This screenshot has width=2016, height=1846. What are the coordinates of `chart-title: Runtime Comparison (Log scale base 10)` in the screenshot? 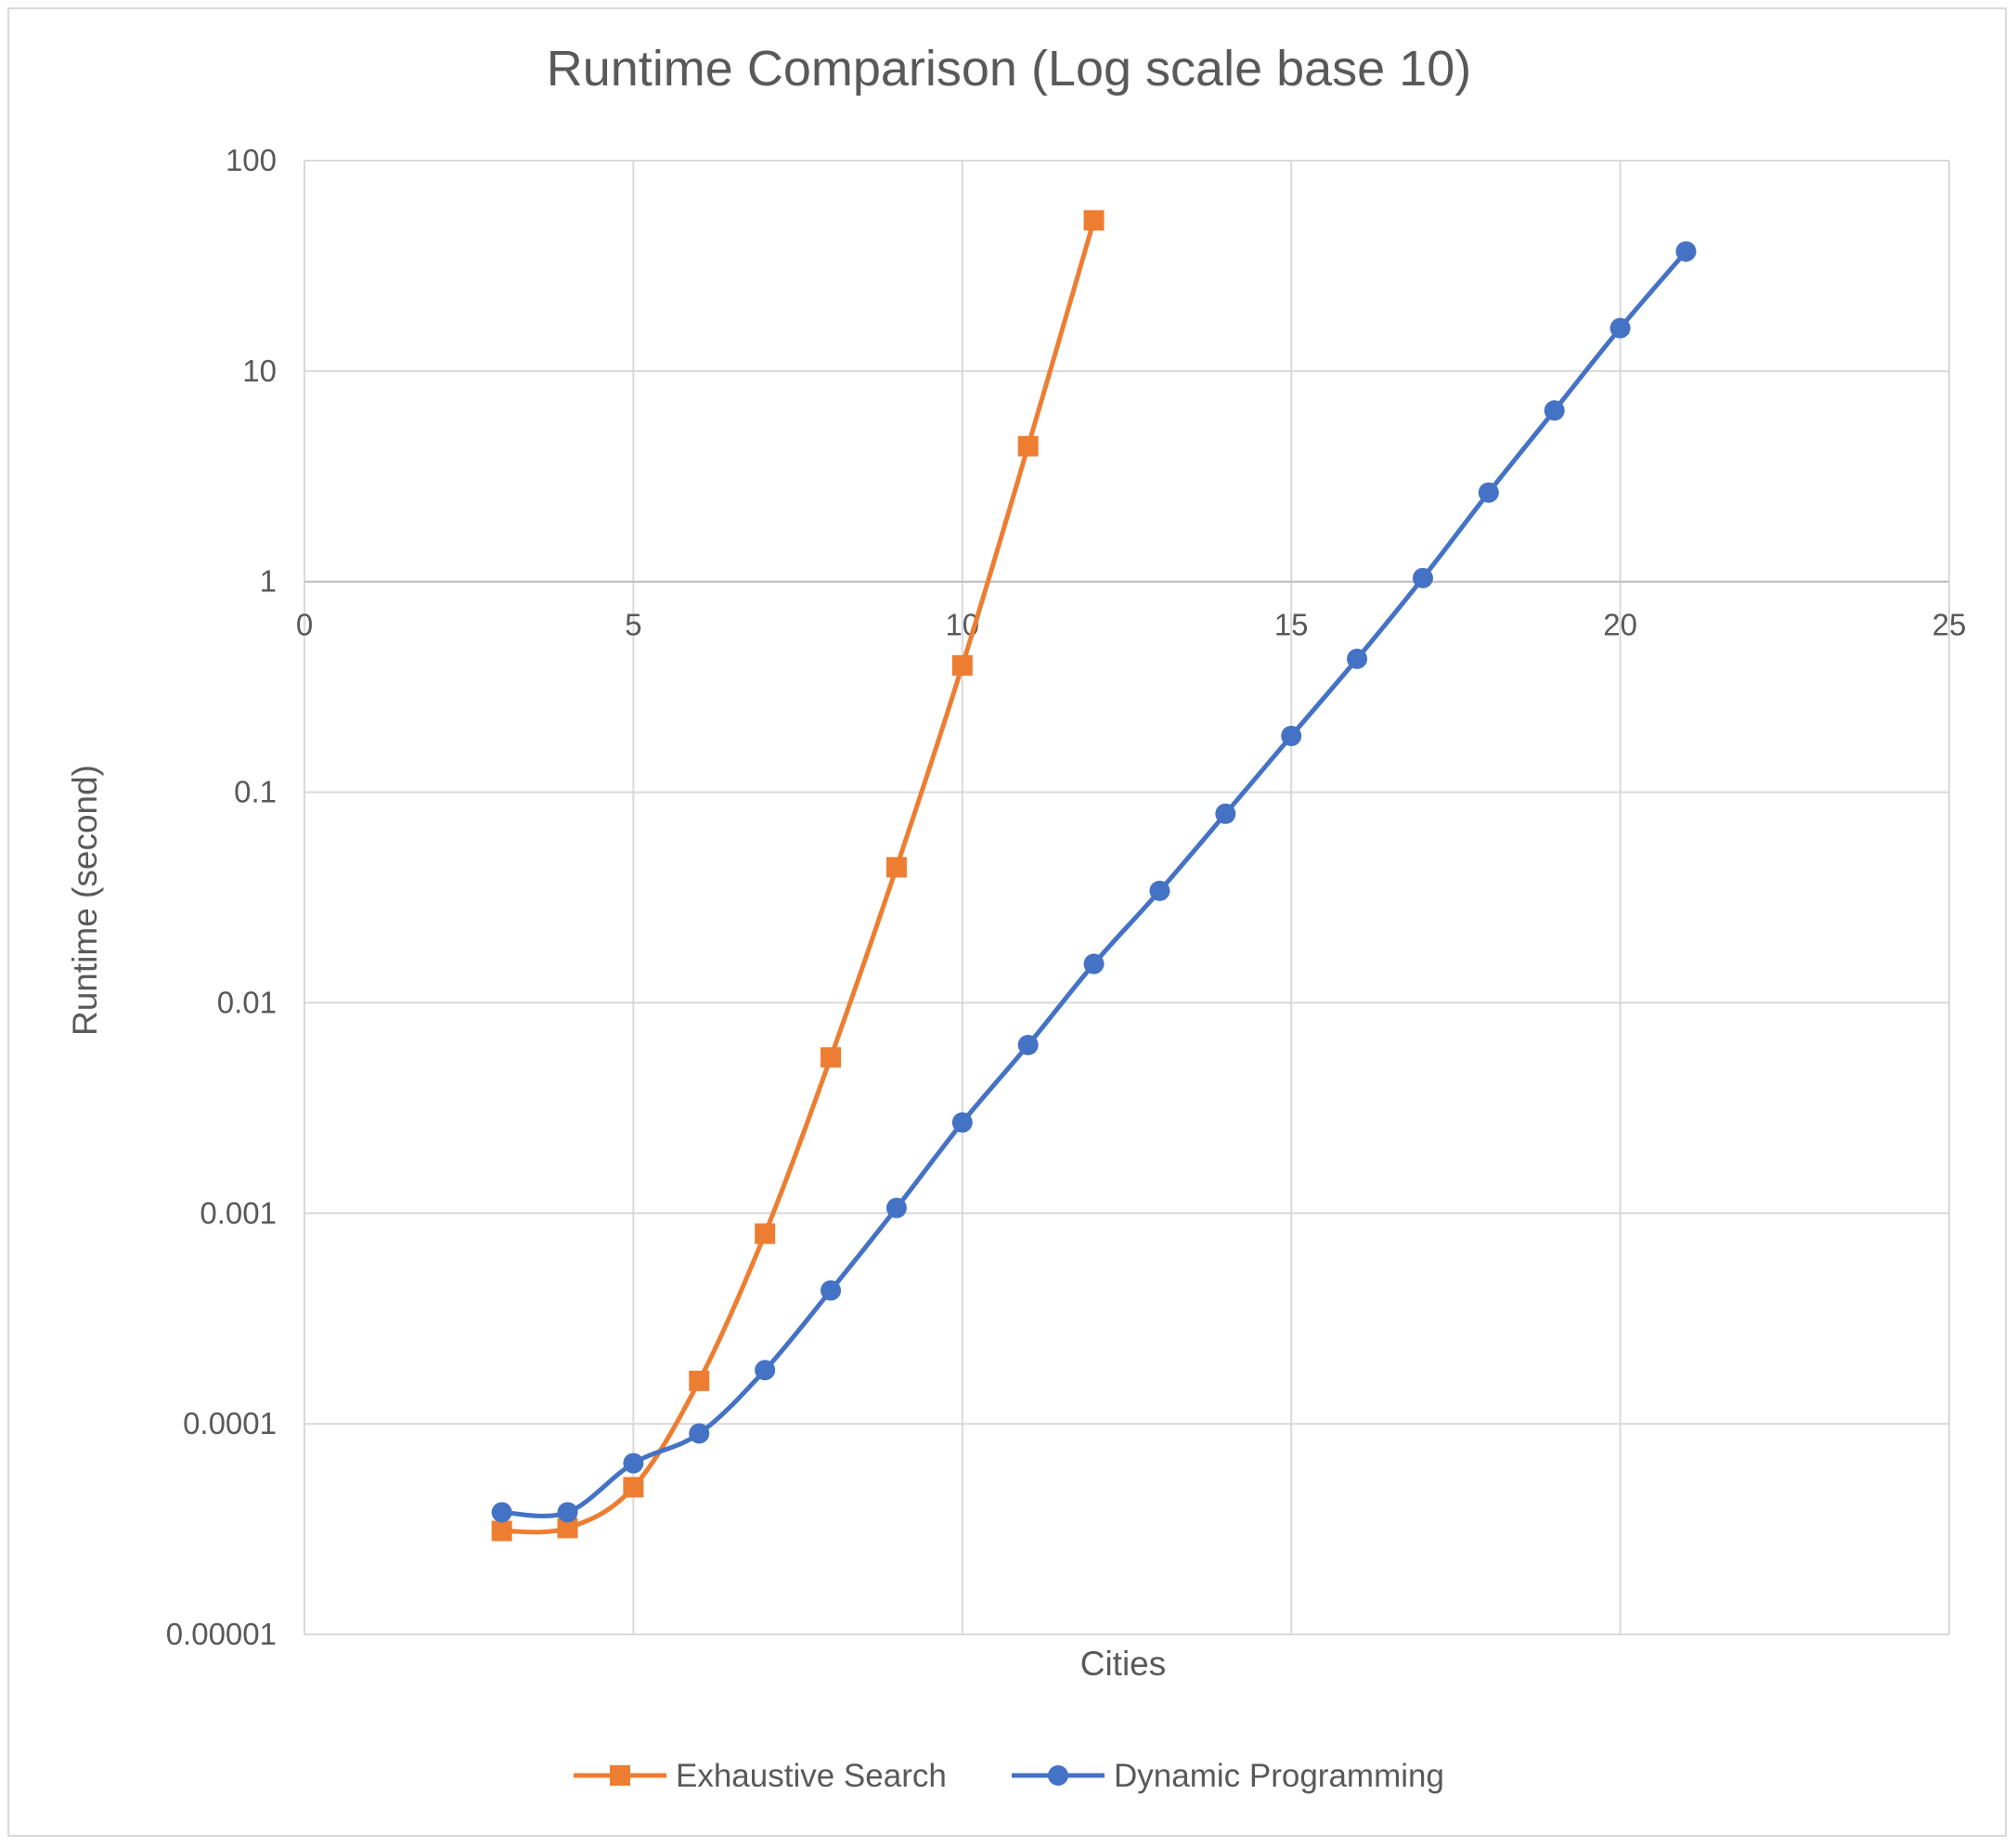 It's located at (1009, 69).